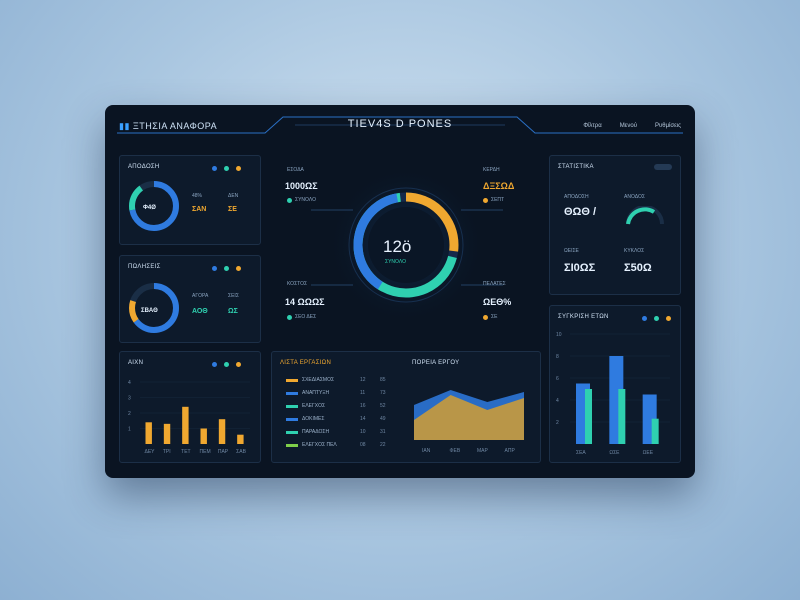 This screenshot has width=800, height=600. I want to click on stat-card-3-value: ΣΙ0ΩΣ, so click(580, 268).